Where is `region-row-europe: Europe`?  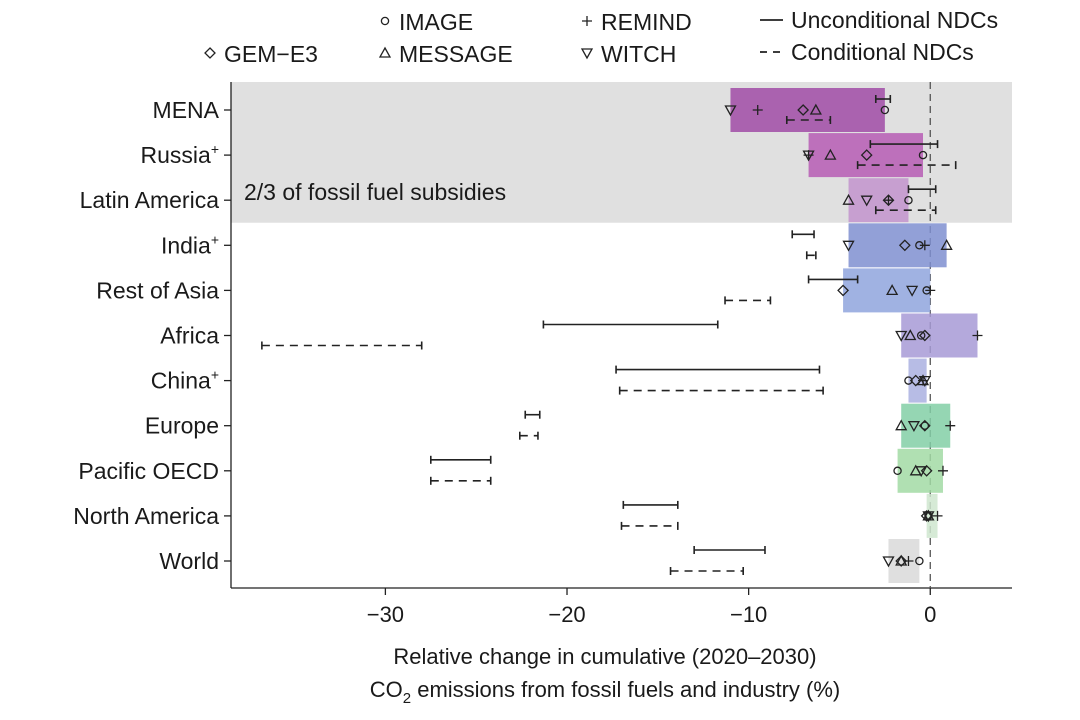 region-row-europe: Europe is located at coordinates (550, 425).